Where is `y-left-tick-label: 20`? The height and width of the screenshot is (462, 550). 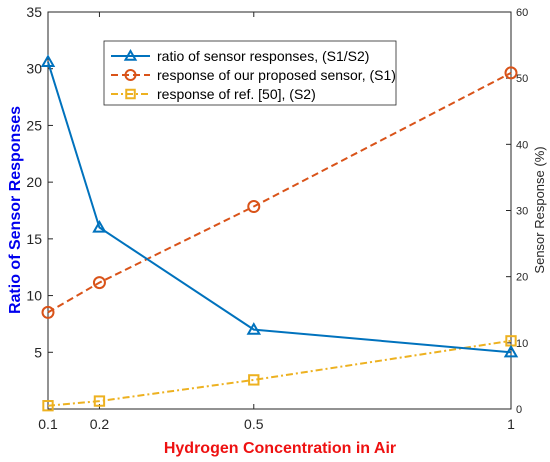
y-left-tick-label: 20 is located at coordinates (34, 182).